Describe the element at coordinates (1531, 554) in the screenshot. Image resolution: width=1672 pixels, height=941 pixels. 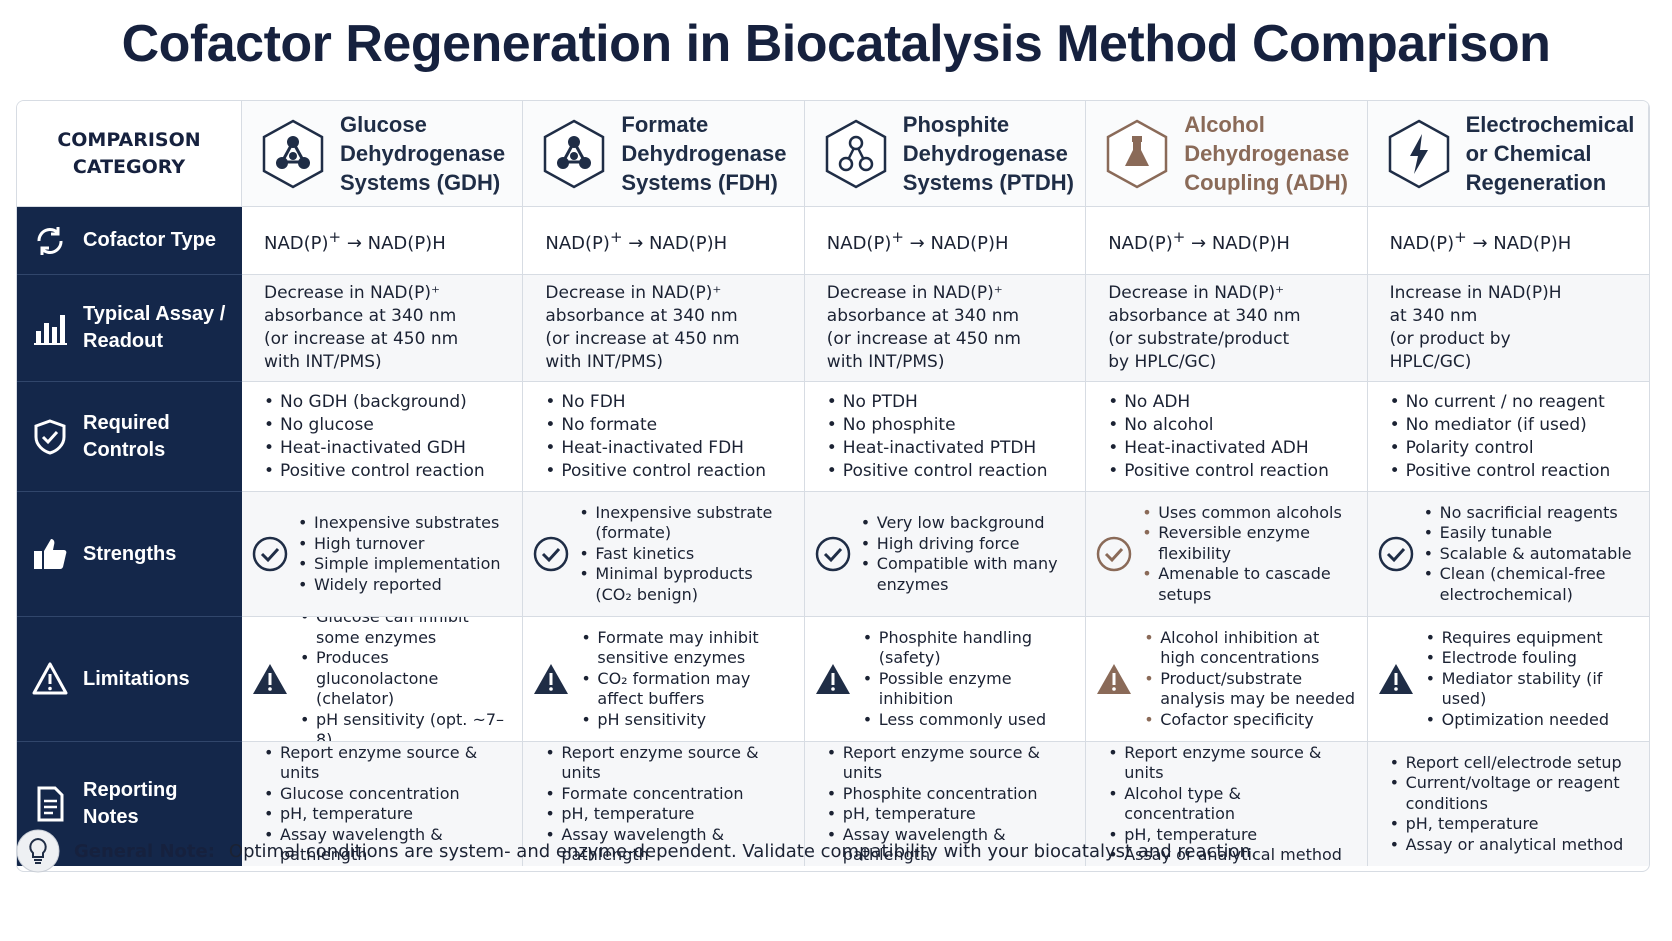
I see `list-item: Scalable & automatable` at that location.